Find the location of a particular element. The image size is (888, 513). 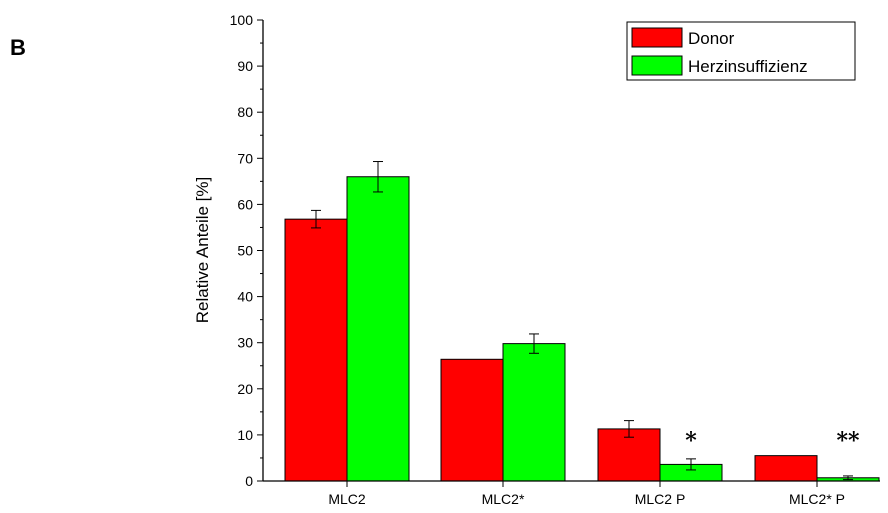

y-tick-label-80: 80 is located at coordinates (245, 112).